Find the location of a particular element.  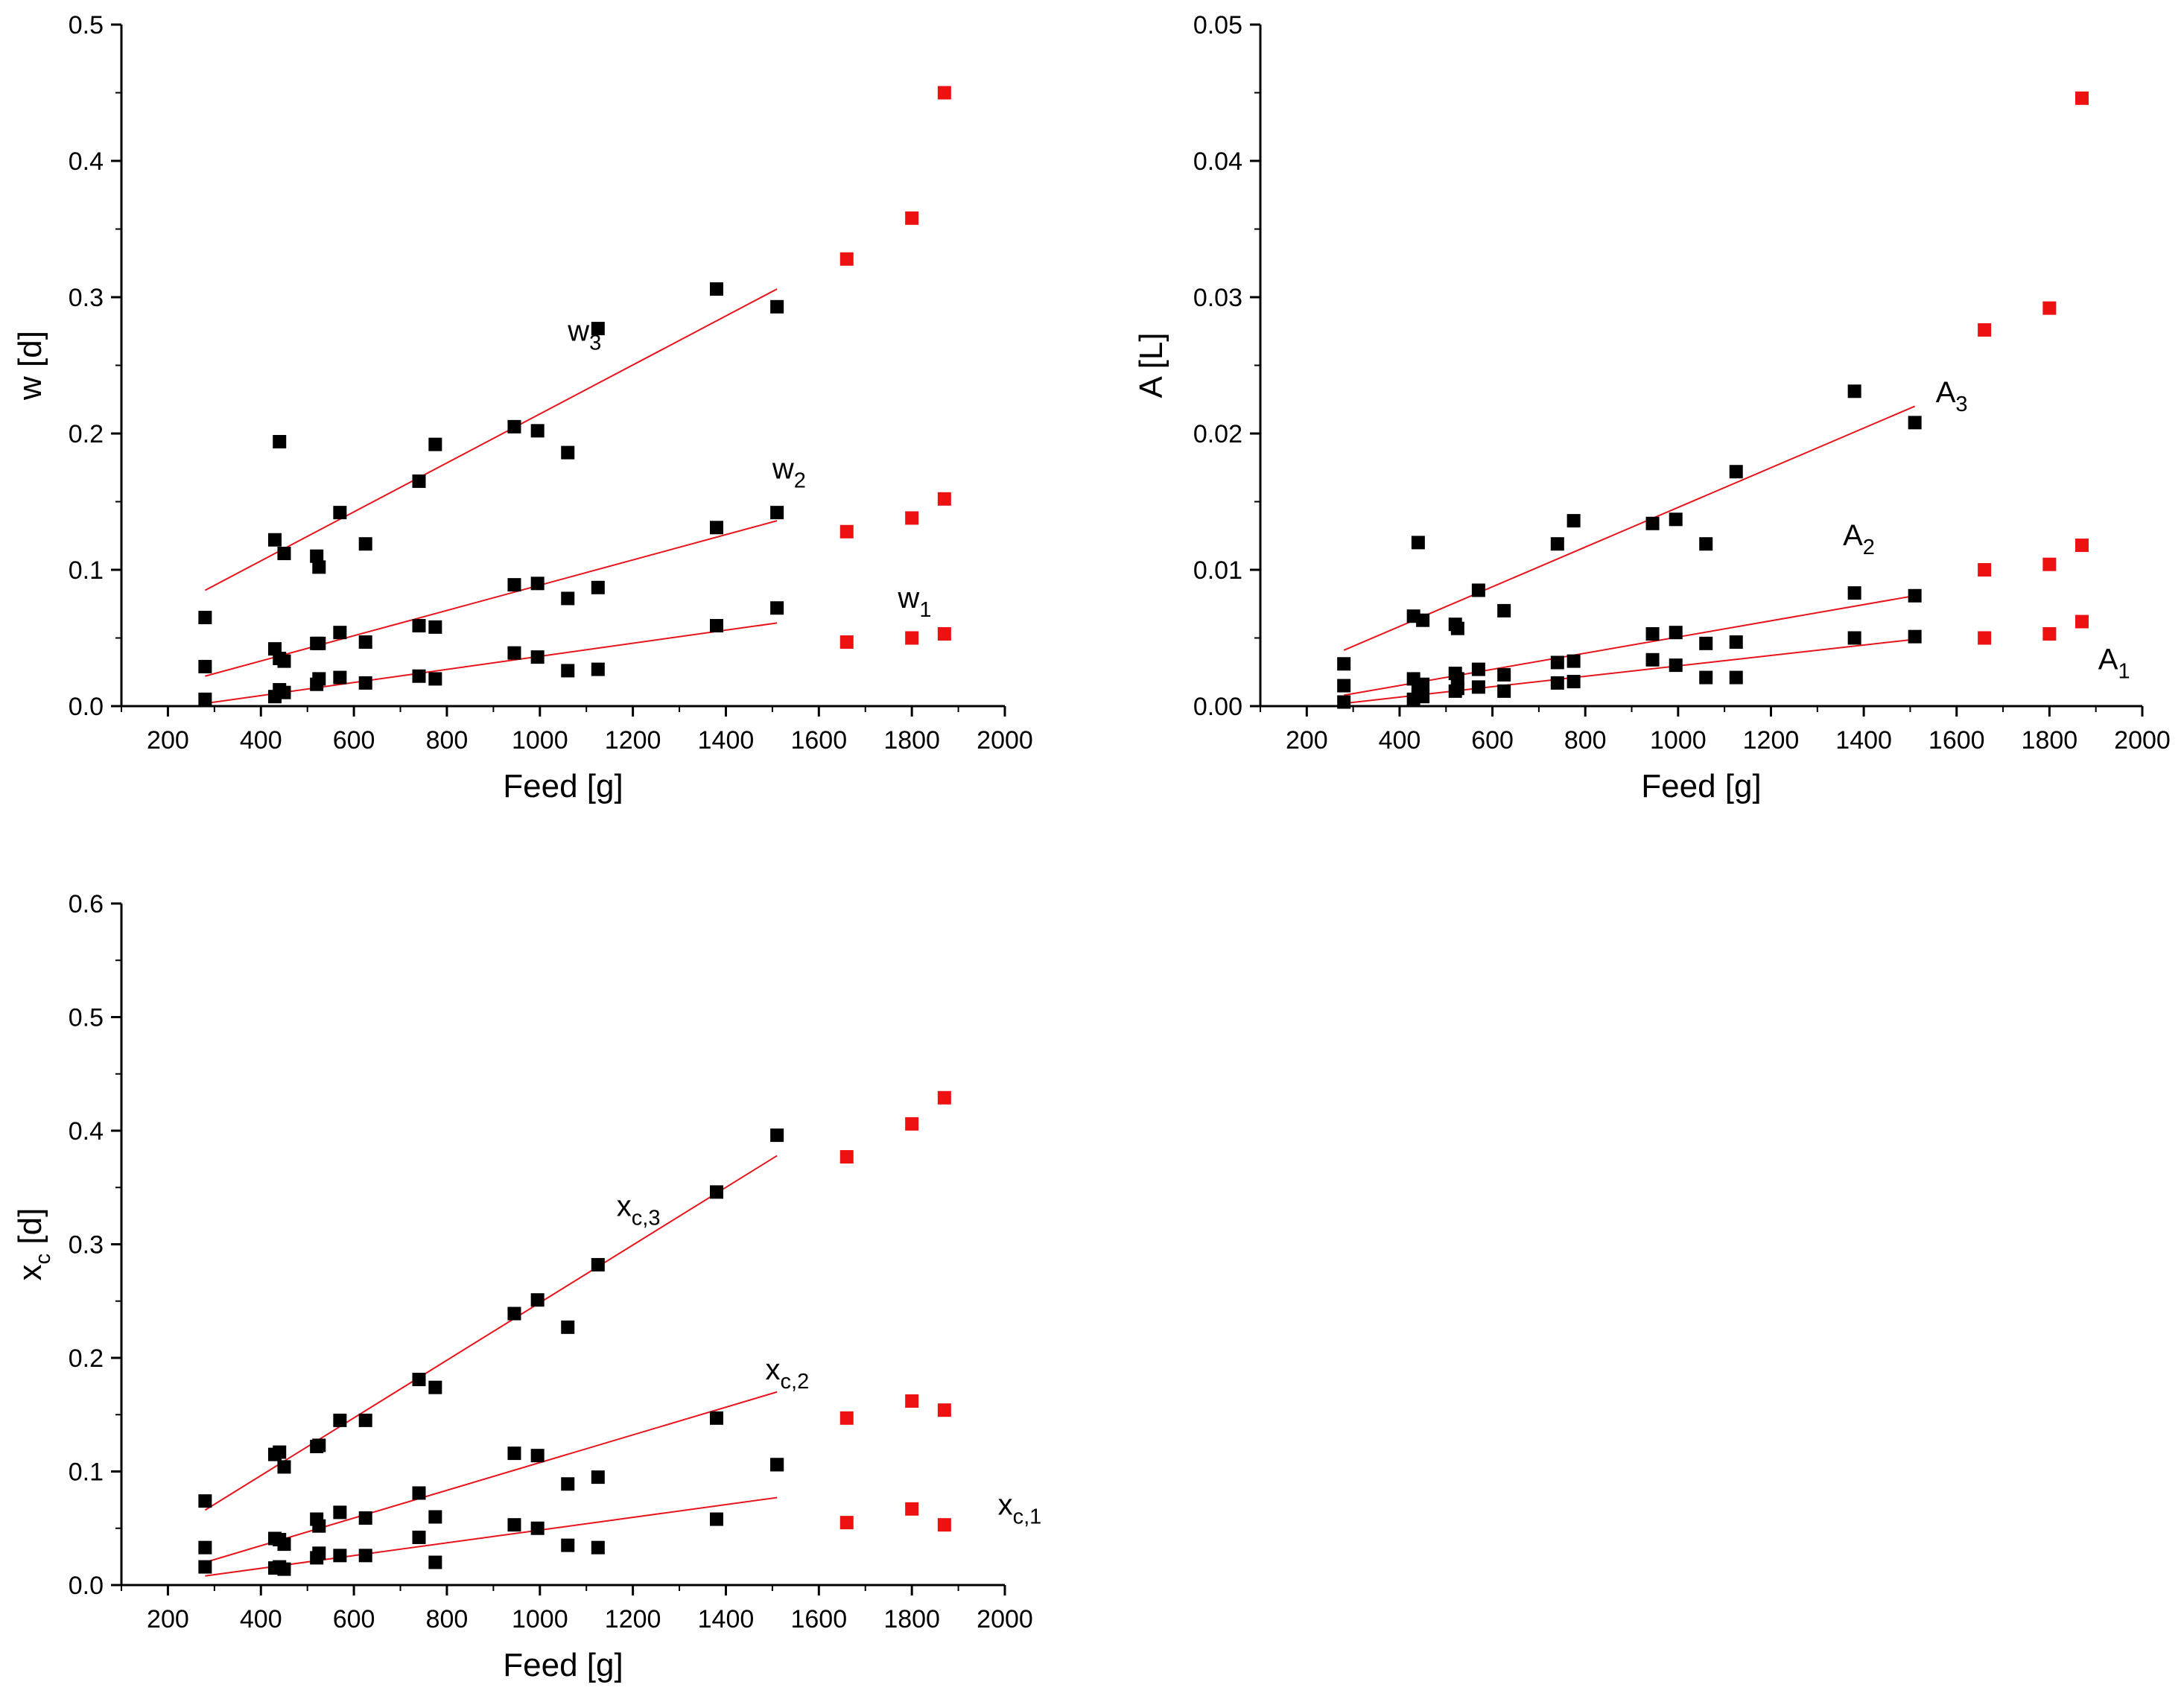

series-A2: A2 is located at coordinates (1713, 607).